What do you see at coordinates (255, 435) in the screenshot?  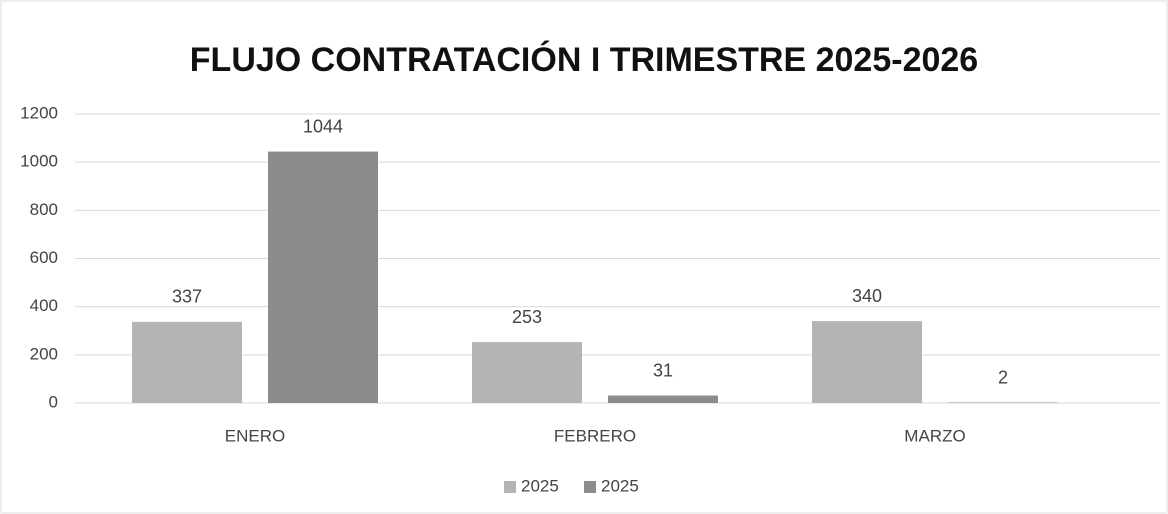 I see `x-tick-label: ENERO` at bounding box center [255, 435].